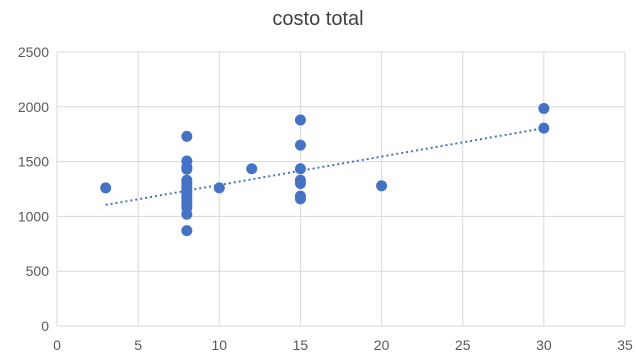  I want to click on x-tick-label: 20, so click(382, 344).